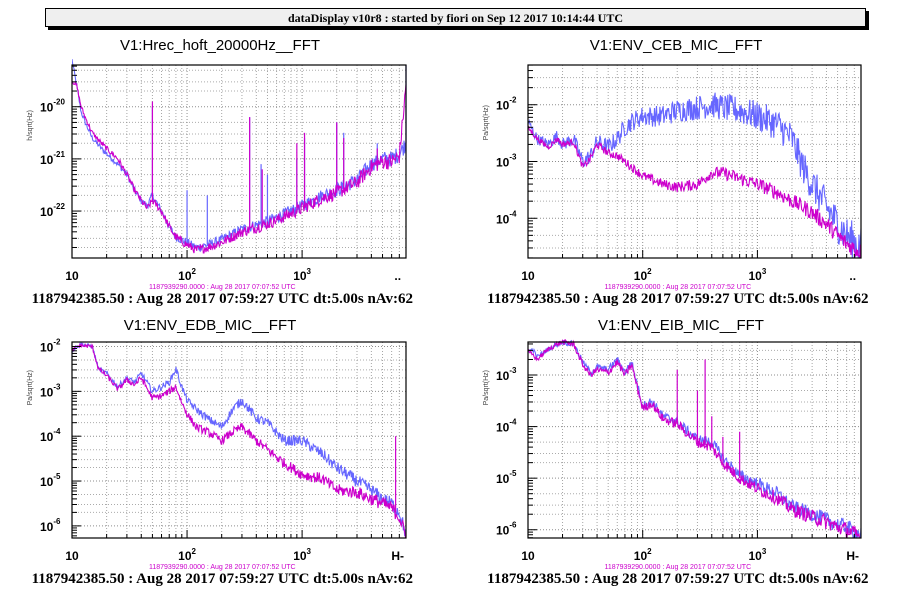 Image resolution: width=911 pixels, height=590 pixels. What do you see at coordinates (52, 210) in the screenshot?
I see `y-tick-label: 10⁻²²` at bounding box center [52, 210].